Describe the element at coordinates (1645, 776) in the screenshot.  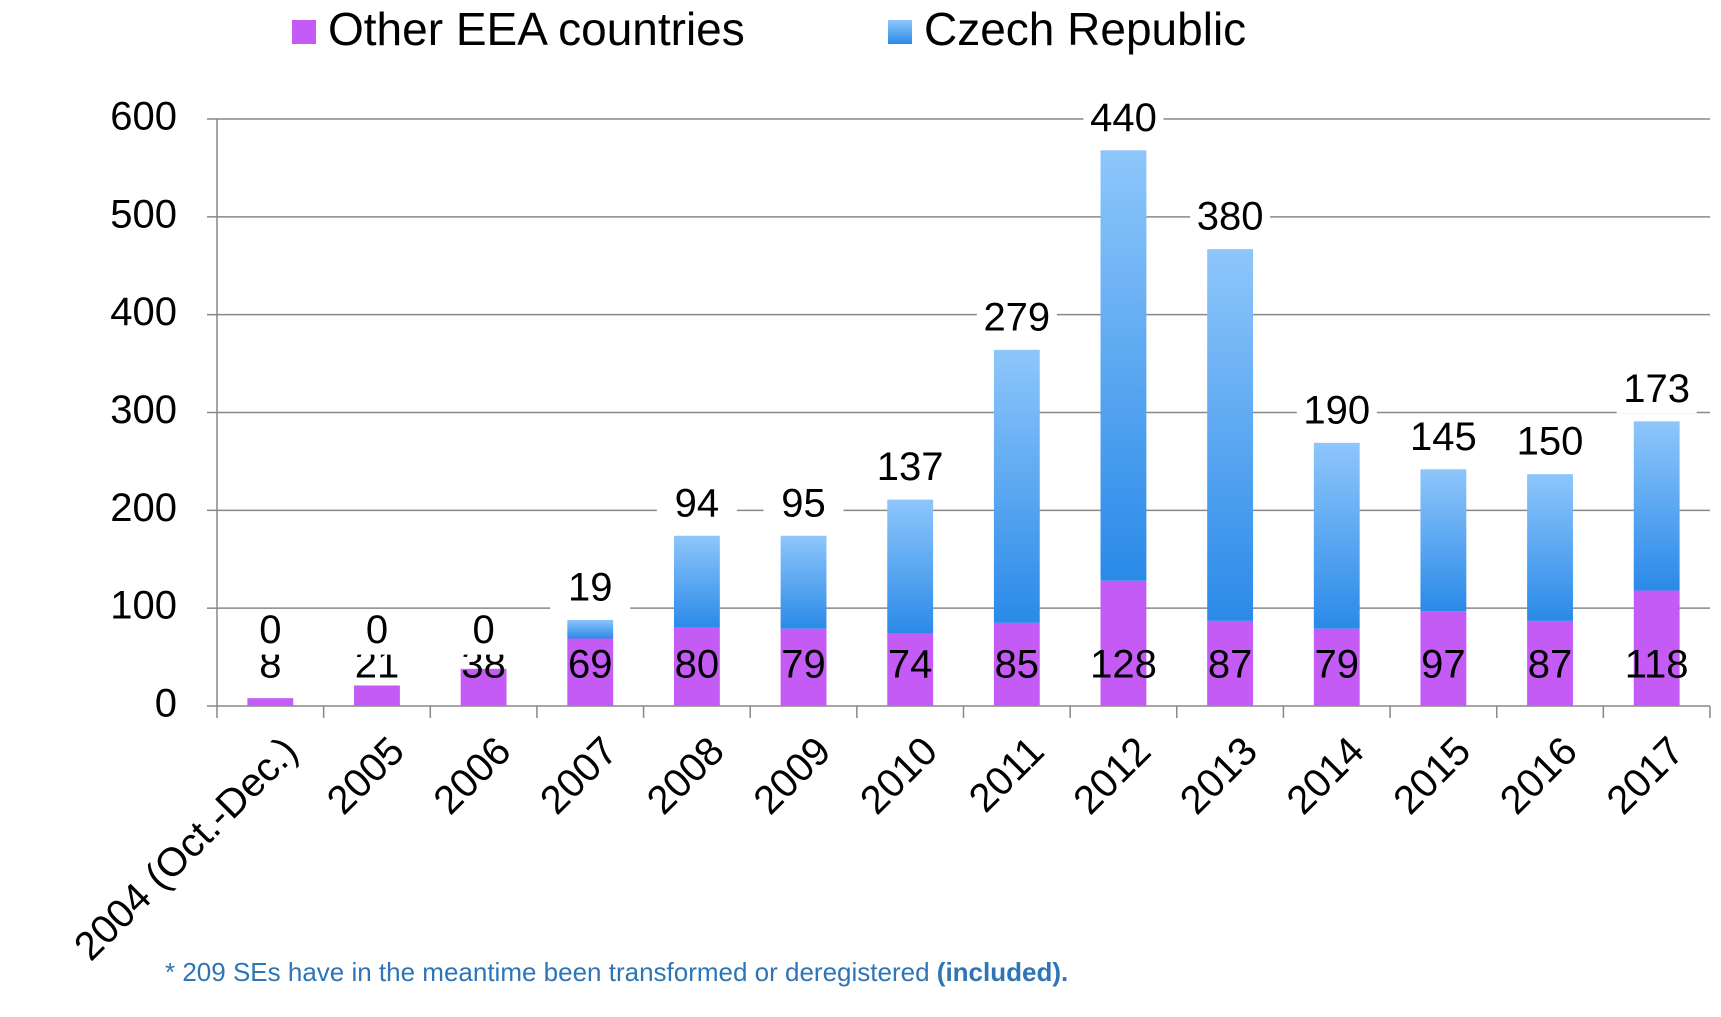
I see `x-tick-label: 2017` at that location.